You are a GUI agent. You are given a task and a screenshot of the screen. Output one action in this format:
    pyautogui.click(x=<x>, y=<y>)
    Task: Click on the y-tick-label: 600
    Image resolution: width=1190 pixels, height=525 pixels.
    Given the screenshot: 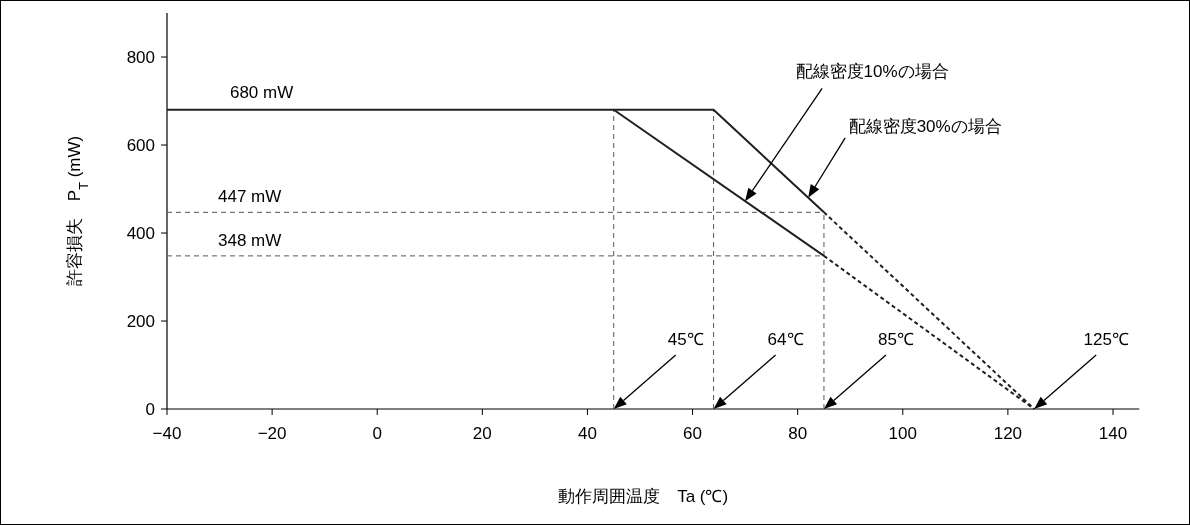 What is the action you would take?
    pyautogui.click(x=140, y=145)
    